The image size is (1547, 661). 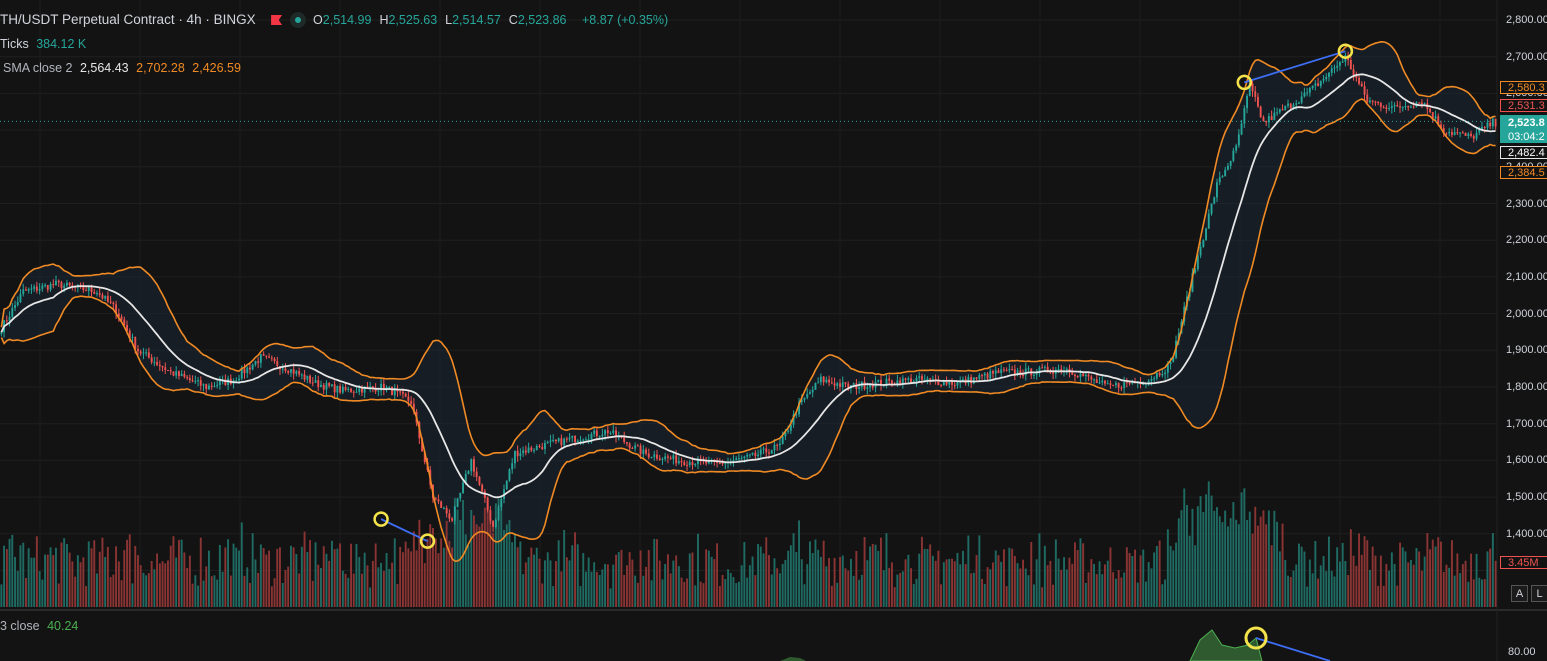 What do you see at coordinates (1526, 497) in the screenshot?
I see `price-axis-label: 1,500.00` at bounding box center [1526, 497].